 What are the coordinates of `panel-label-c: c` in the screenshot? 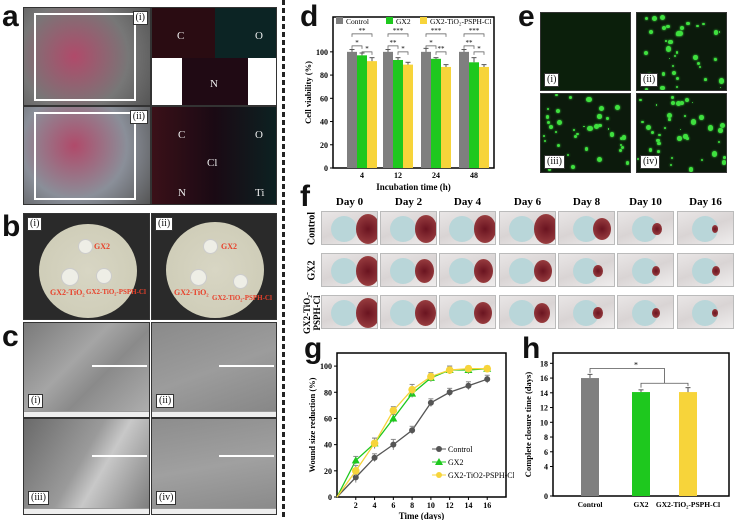 It's located at (10, 336).